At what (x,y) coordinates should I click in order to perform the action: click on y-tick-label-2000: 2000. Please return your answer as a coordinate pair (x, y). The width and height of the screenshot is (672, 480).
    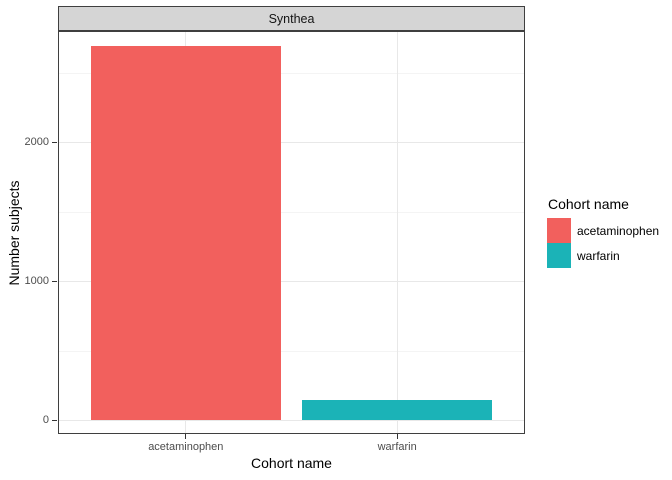
    Looking at the image, I should click on (36, 142).